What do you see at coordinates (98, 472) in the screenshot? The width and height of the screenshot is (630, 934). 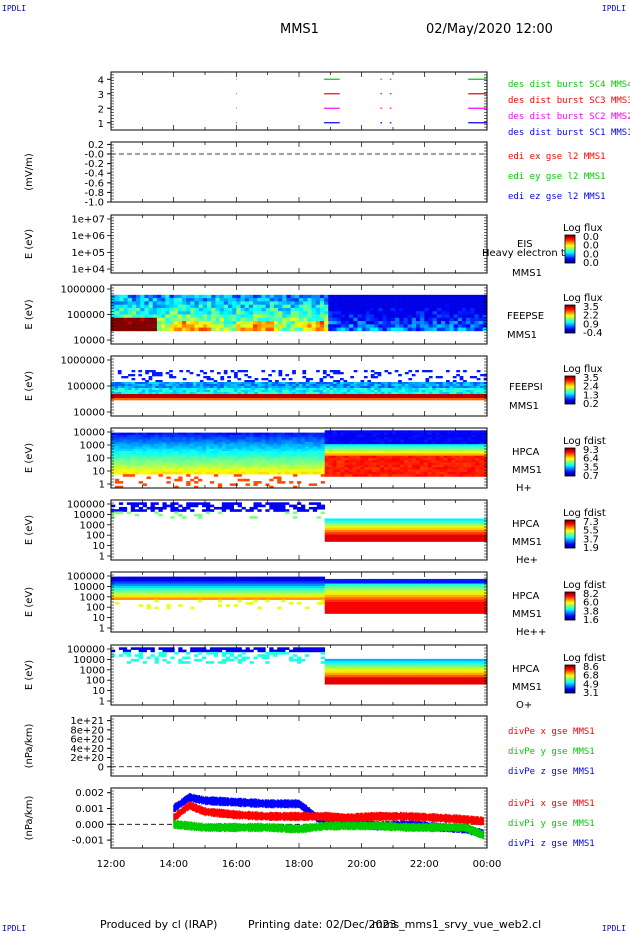 I see `y-tick-label-5: 10` at bounding box center [98, 472].